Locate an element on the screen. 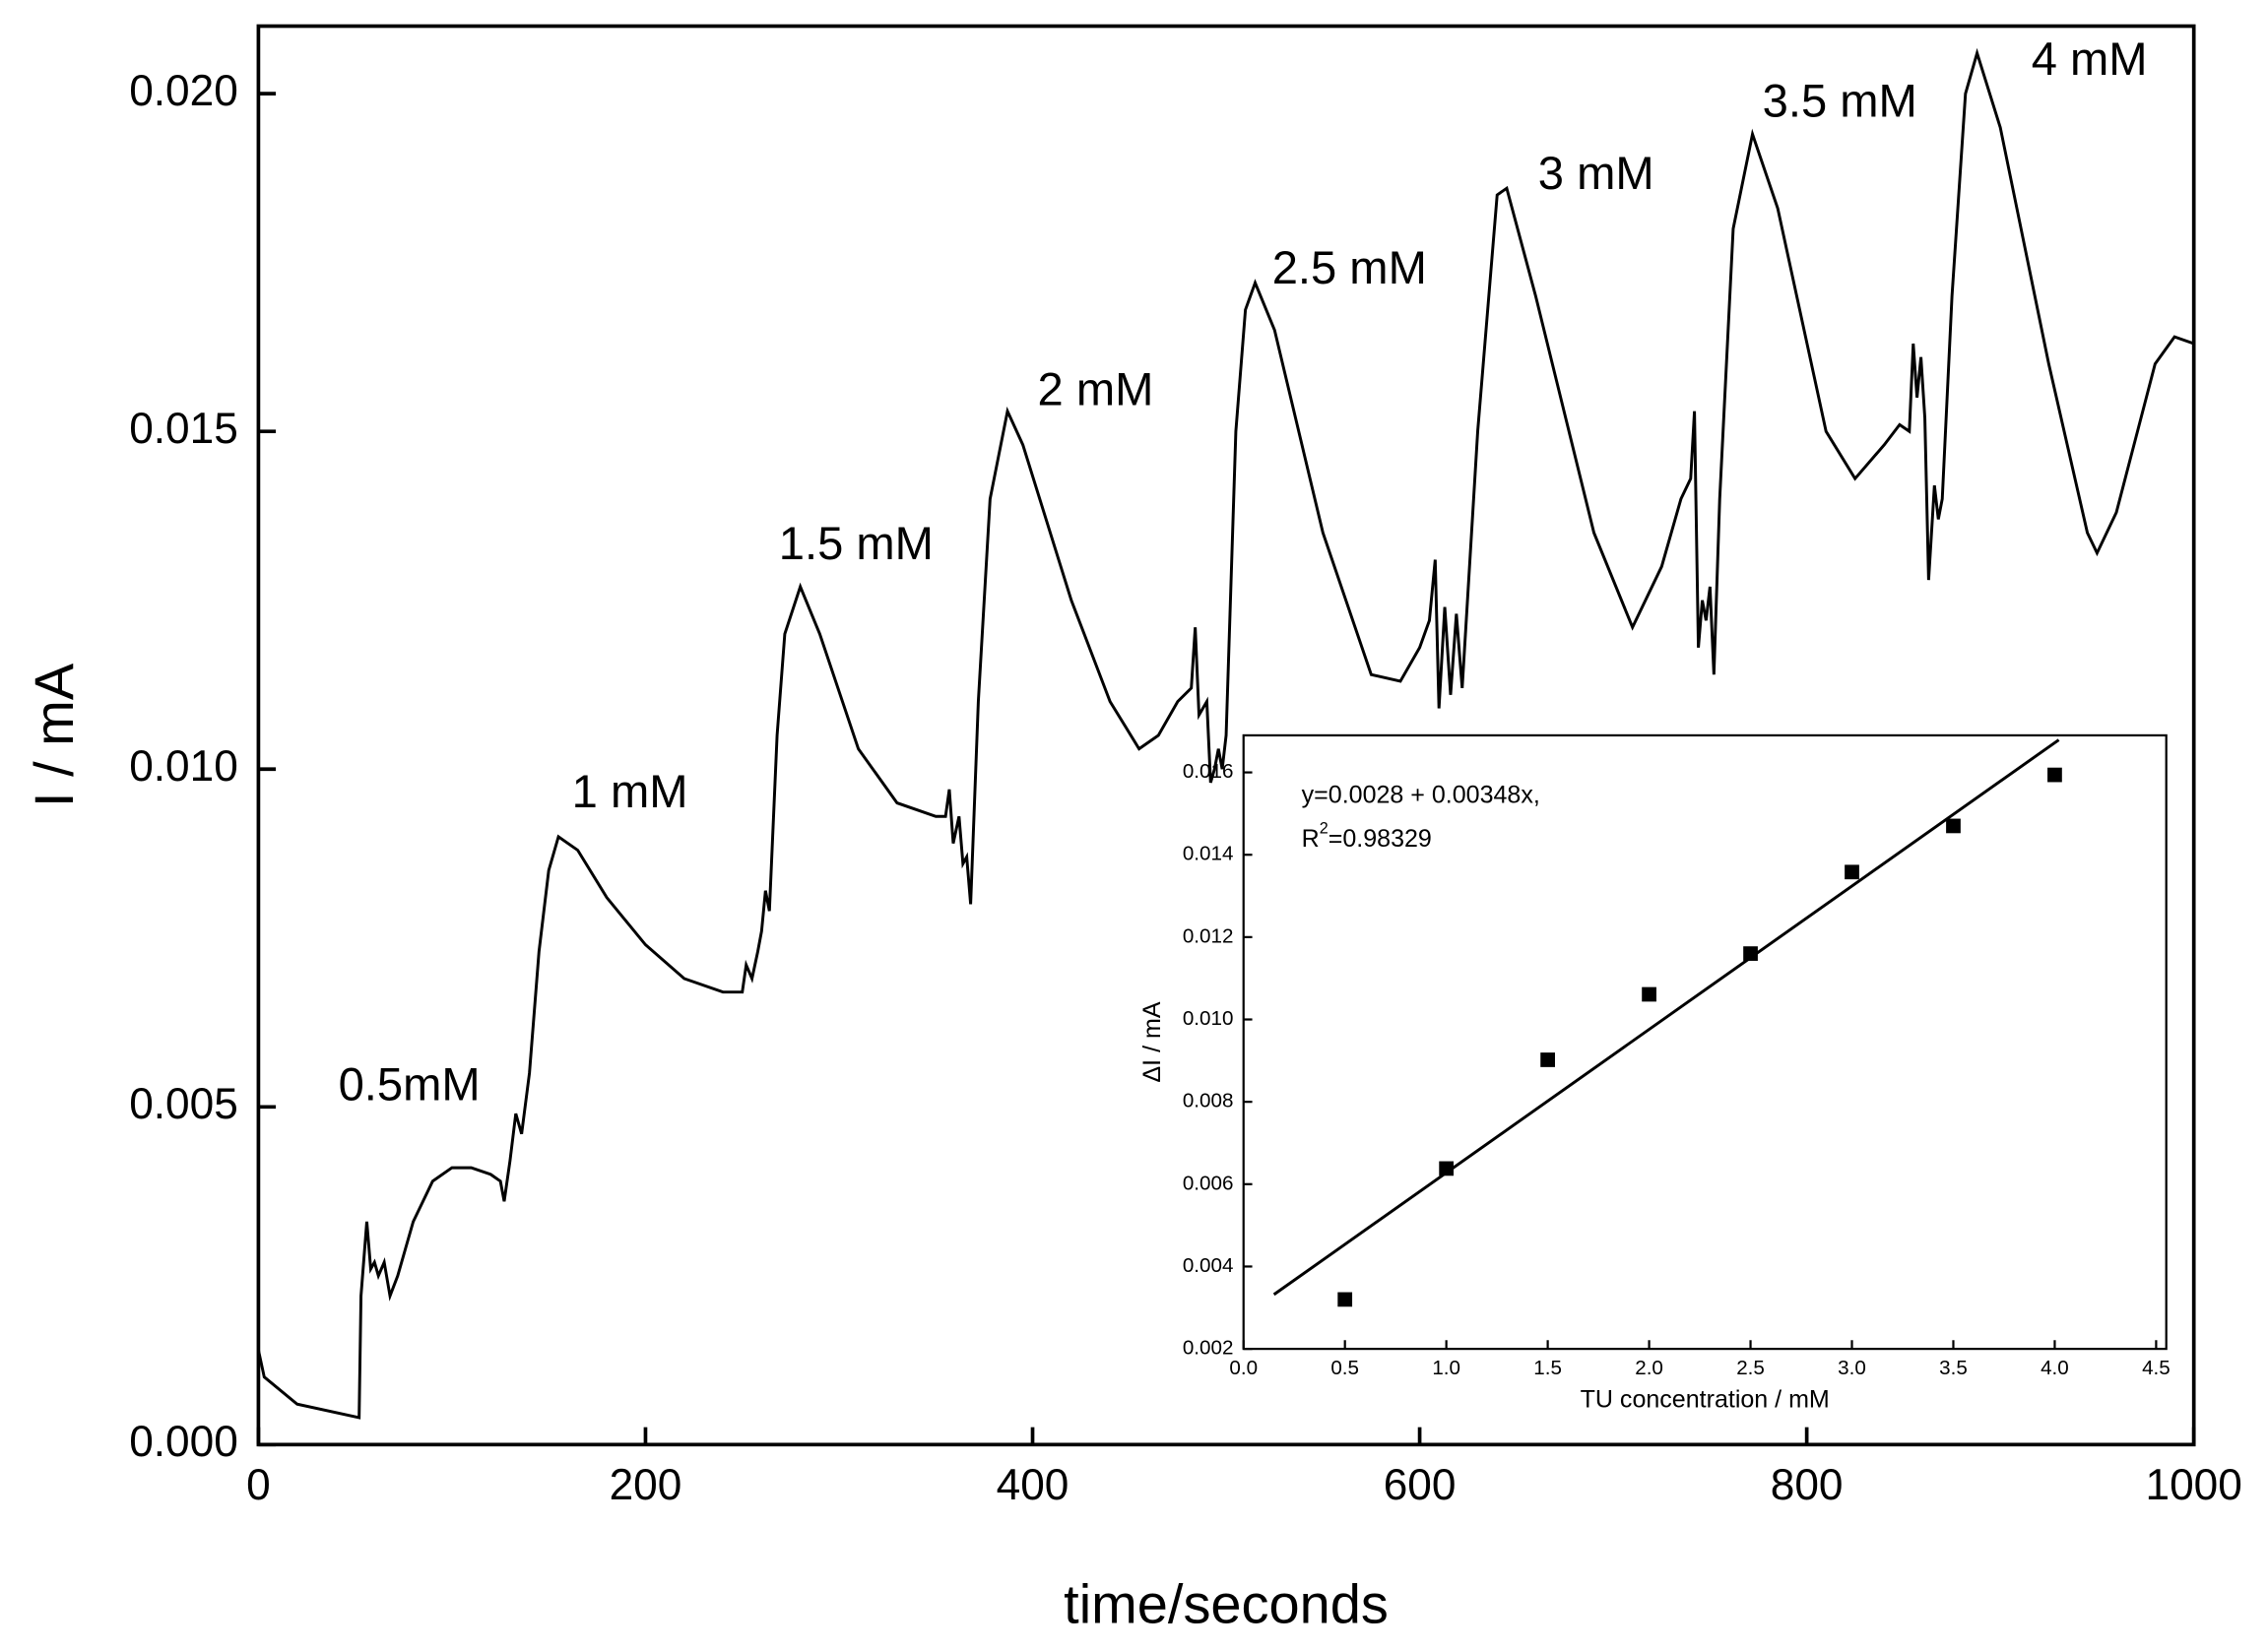 This screenshot has width=2268, height=1652. x-axis-label: time/seconds is located at coordinates (1226, 1604).